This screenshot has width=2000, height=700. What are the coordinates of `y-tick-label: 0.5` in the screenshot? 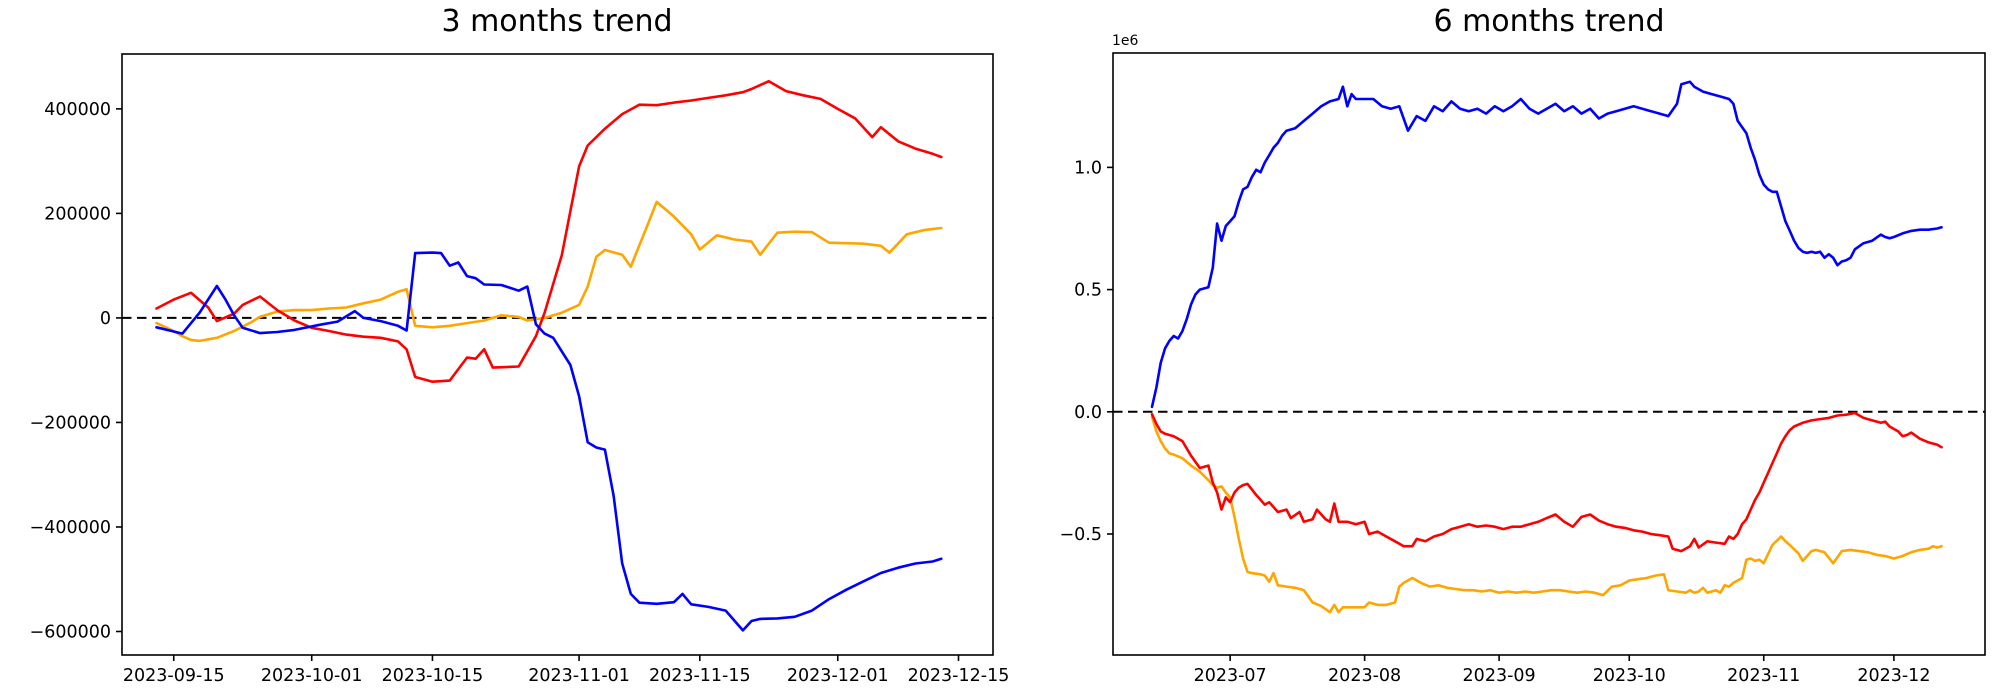 It's located at (1088, 291).